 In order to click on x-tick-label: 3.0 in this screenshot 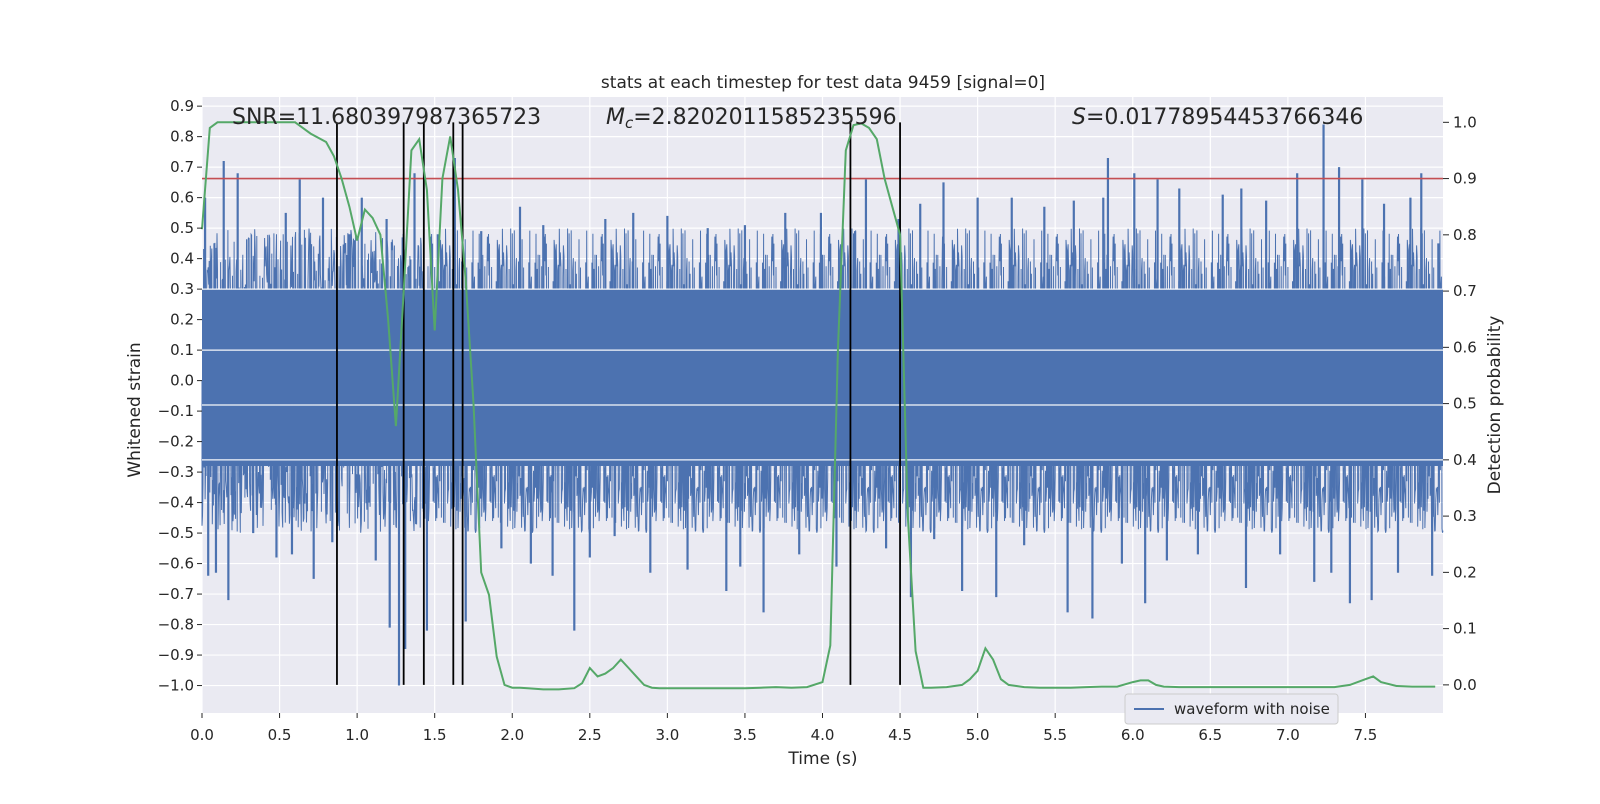, I will do `click(667, 735)`.